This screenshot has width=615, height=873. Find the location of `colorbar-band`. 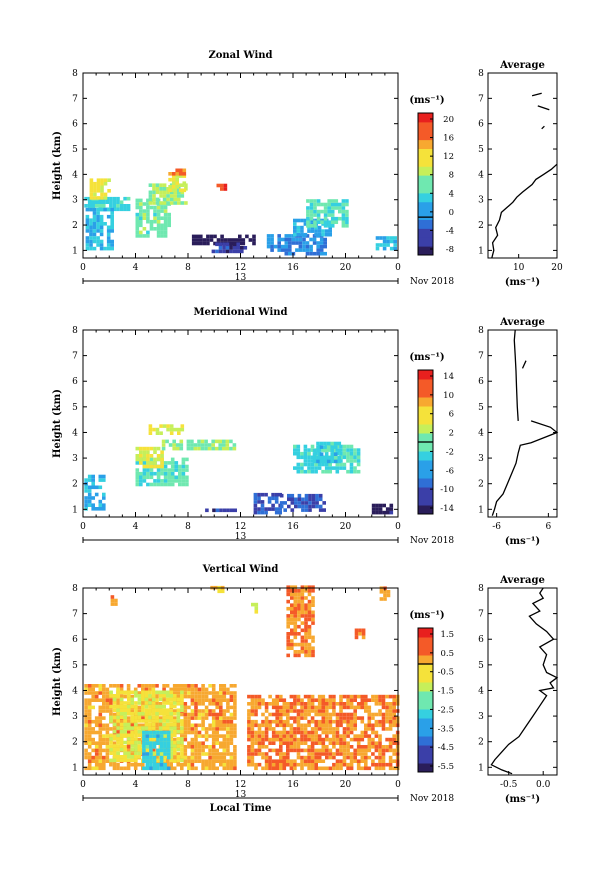

colorbar-band is located at coordinates (425, 687).